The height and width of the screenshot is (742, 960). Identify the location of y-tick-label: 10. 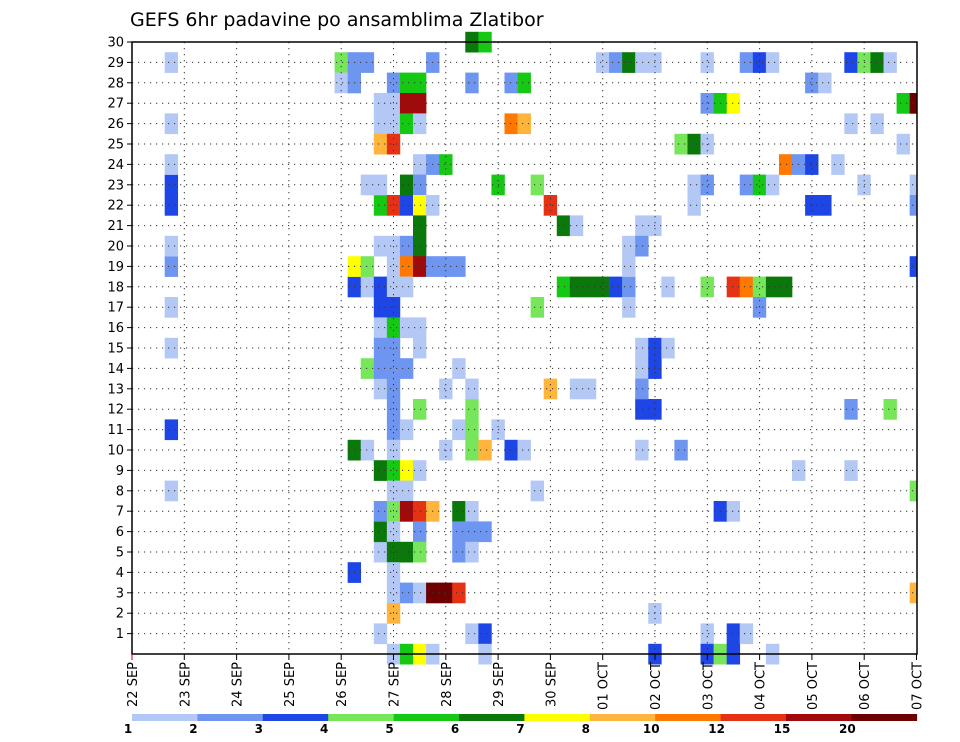
(115, 451).